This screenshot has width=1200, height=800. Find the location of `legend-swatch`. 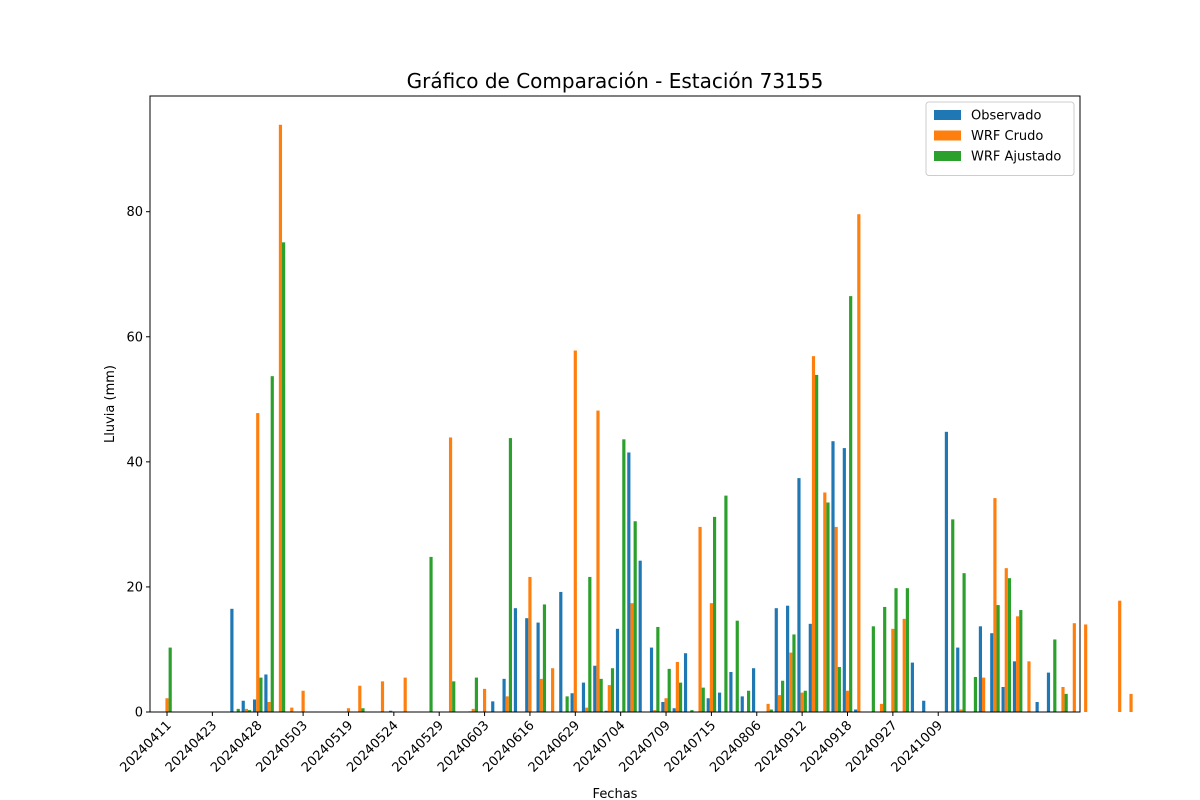

legend-swatch is located at coordinates (947, 135).